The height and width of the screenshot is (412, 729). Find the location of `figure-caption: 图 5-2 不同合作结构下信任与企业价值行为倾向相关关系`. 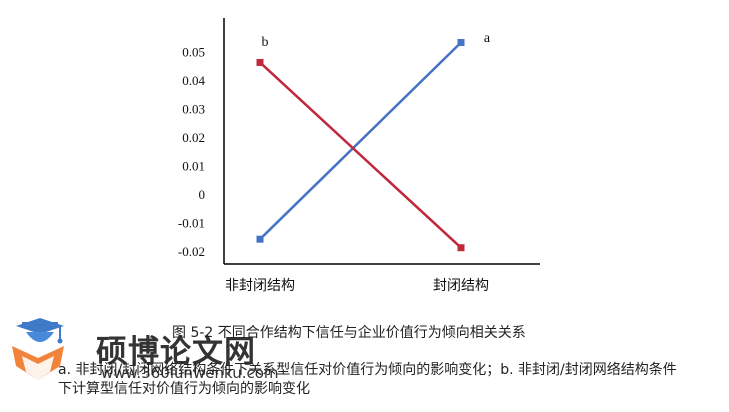

figure-caption: 图 5-2 不同合作结构下信任与企业价值行为倾向相关关系 is located at coordinates (349, 333).